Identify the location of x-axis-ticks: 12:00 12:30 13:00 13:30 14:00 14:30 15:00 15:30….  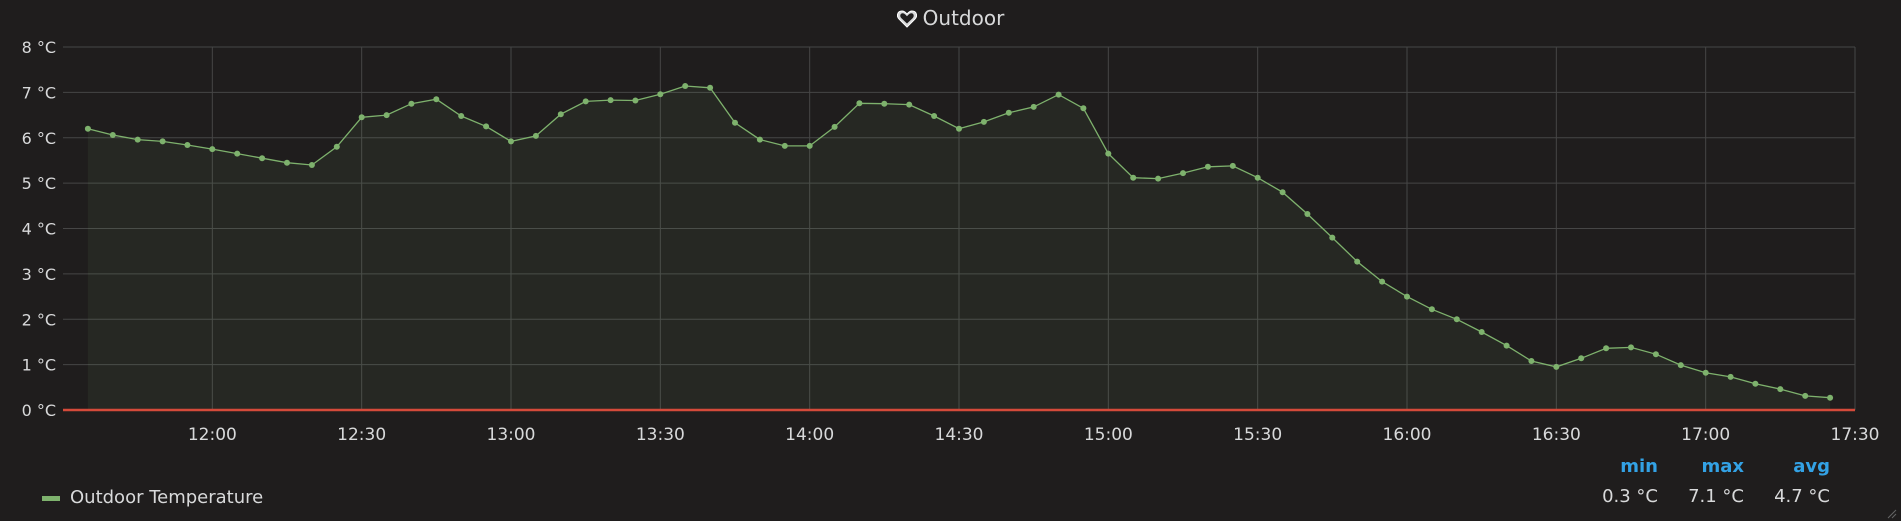
(1034, 435).